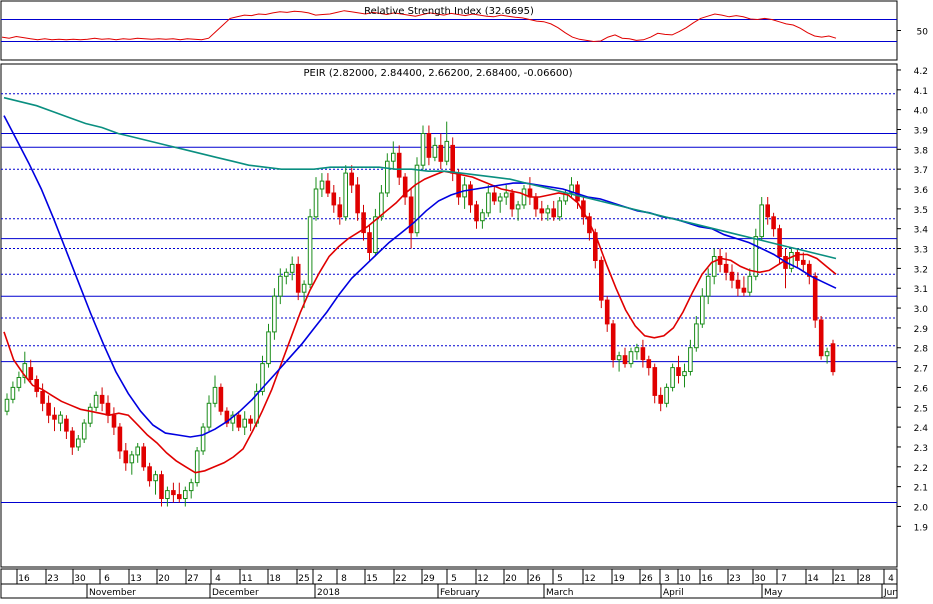 The width and height of the screenshot is (933, 604). What do you see at coordinates (460, 593) in the screenshot?
I see `month-label-3: February` at bounding box center [460, 593].